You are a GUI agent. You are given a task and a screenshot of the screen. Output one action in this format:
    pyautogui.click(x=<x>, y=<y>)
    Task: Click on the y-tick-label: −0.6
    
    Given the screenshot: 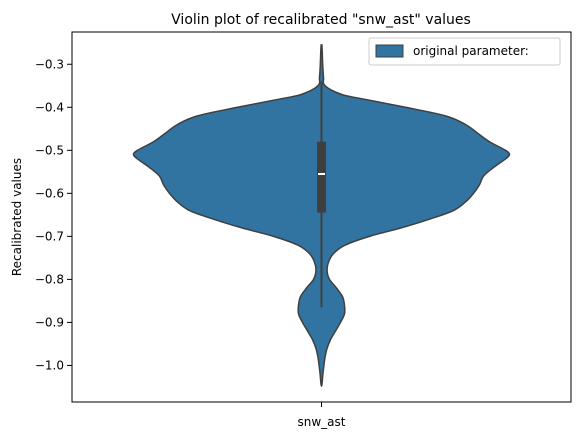 What is the action you would take?
    pyautogui.click(x=49, y=193)
    